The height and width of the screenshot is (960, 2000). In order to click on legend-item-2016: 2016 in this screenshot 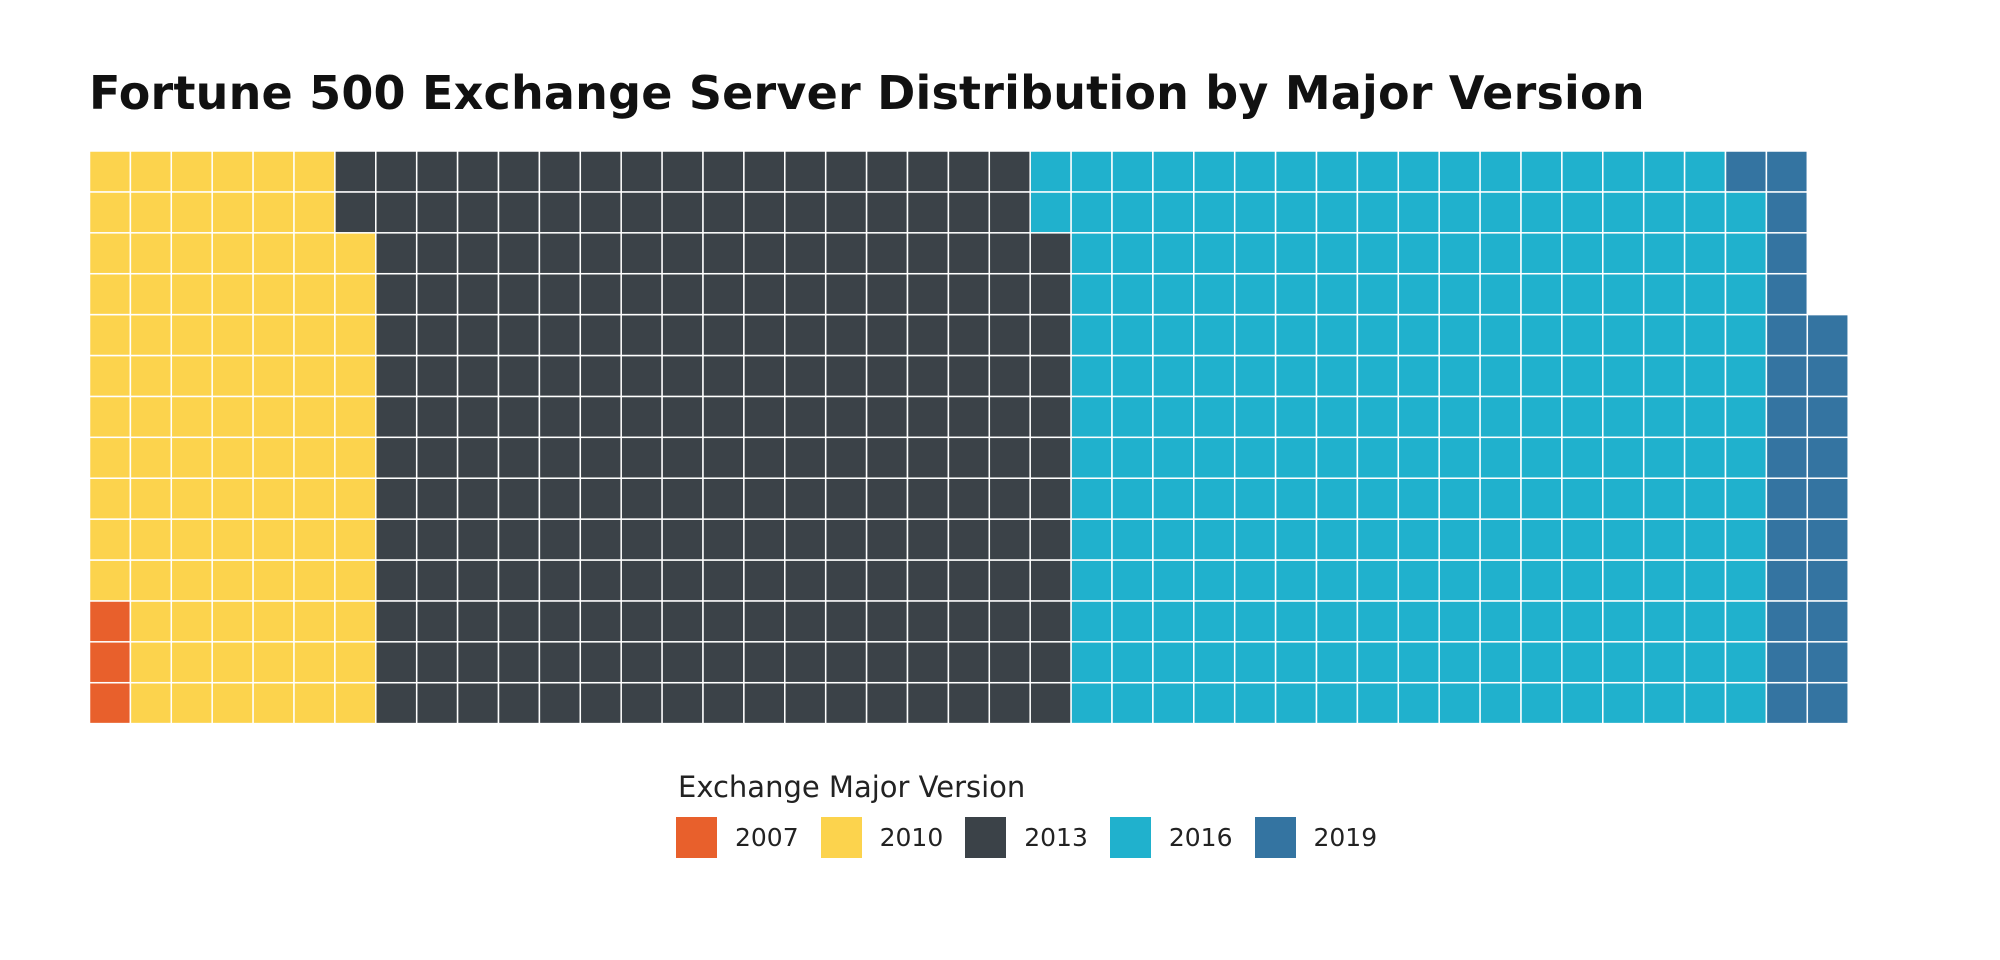, I will do `click(1171, 837)`.